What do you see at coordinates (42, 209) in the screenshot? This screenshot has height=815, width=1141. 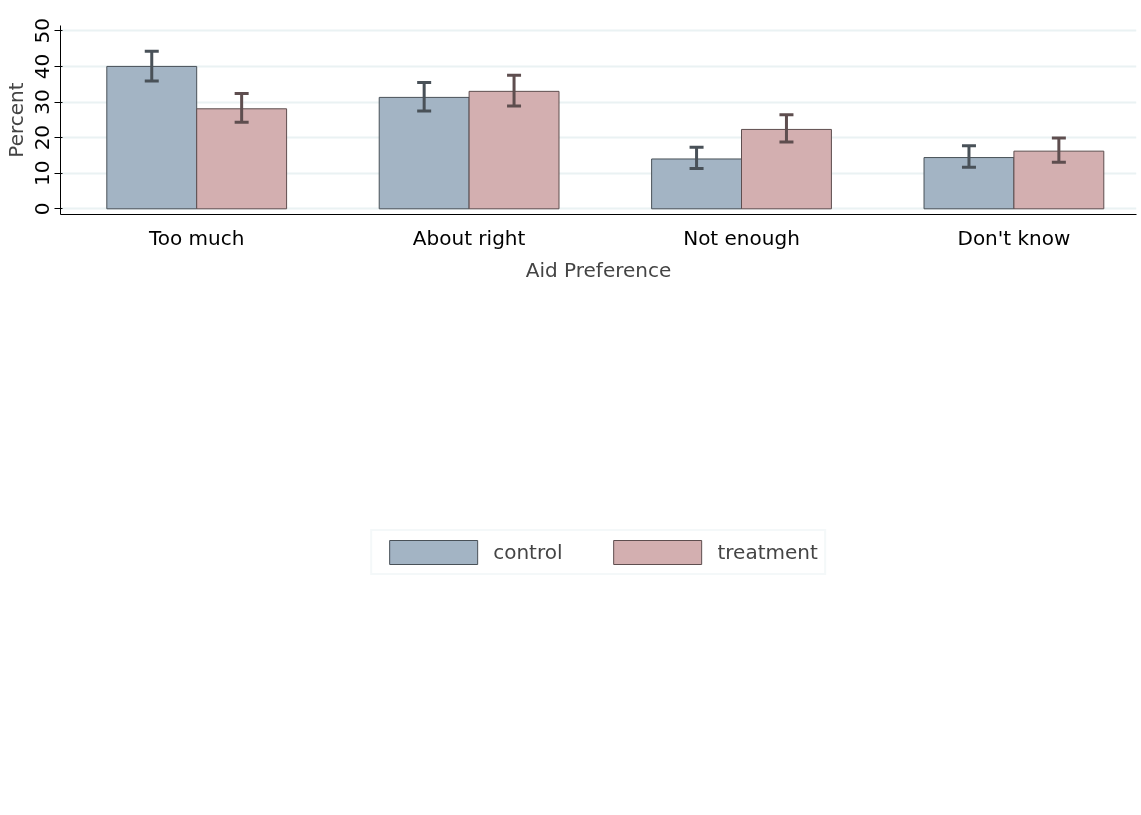 I see `y-tick-label: 0` at bounding box center [42, 209].